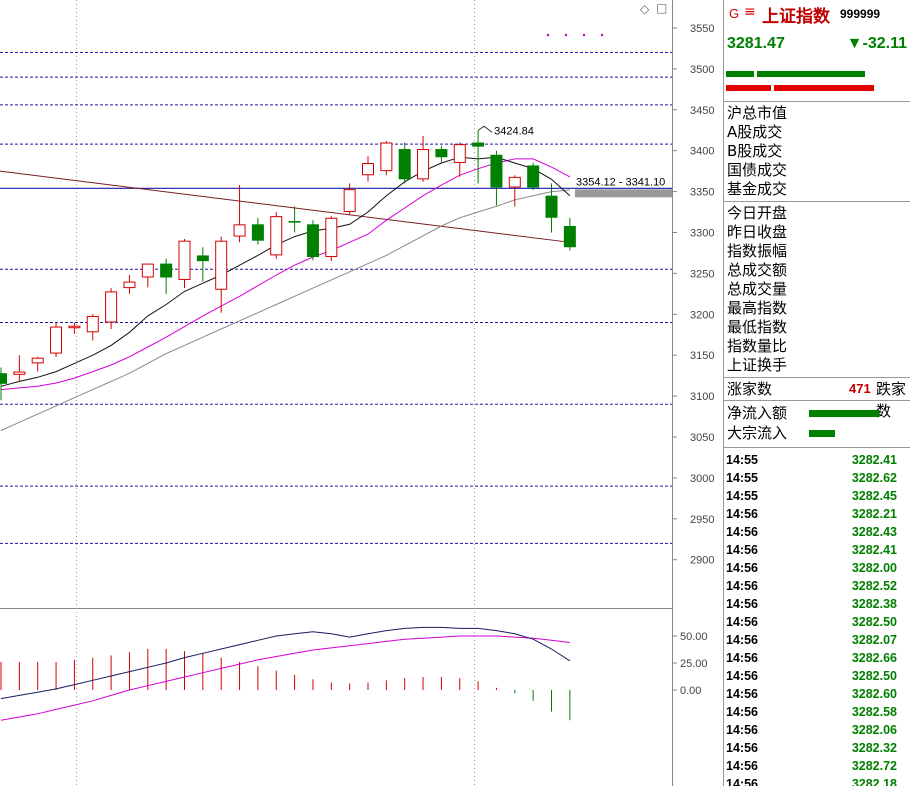  Describe the element at coordinates (874, 496) in the screenshot. I see `tick-price: 3282.45` at that location.